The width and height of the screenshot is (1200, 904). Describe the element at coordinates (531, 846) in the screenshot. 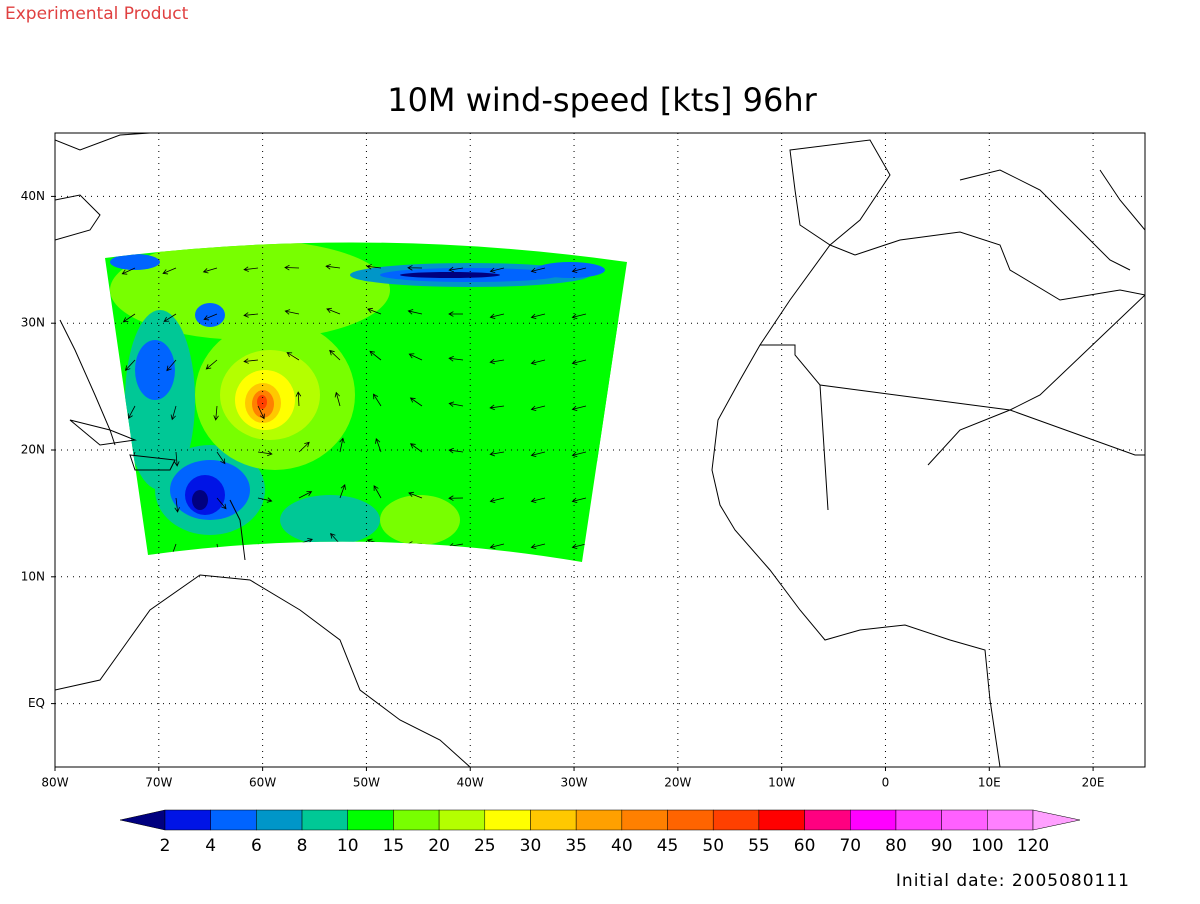

I see `colorbar-label: 30` at that location.